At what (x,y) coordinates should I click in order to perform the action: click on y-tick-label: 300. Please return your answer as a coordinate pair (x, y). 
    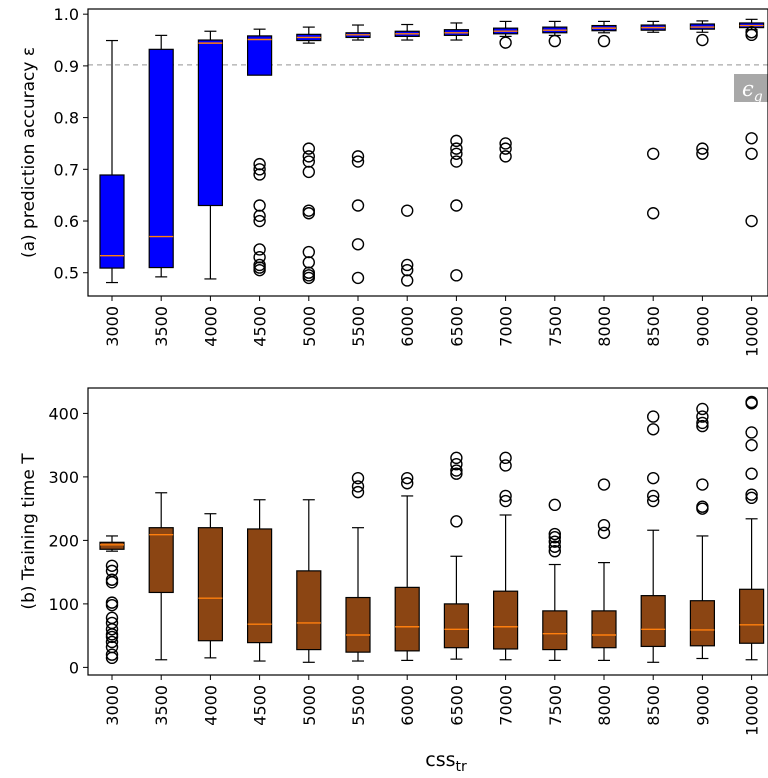
    Looking at the image, I should click on (63, 477).